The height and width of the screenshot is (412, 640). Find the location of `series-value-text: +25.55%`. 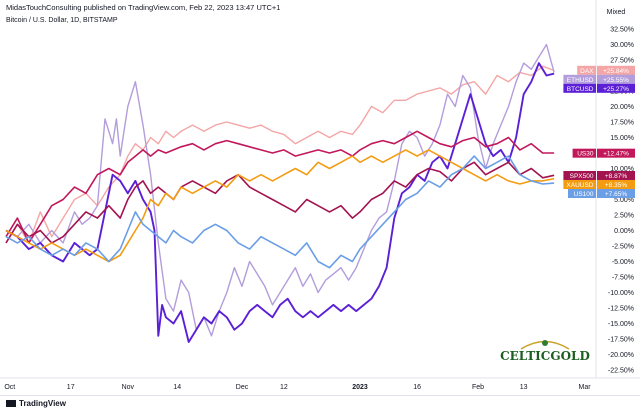

series-value-text: +25.55% is located at coordinates (616, 80).